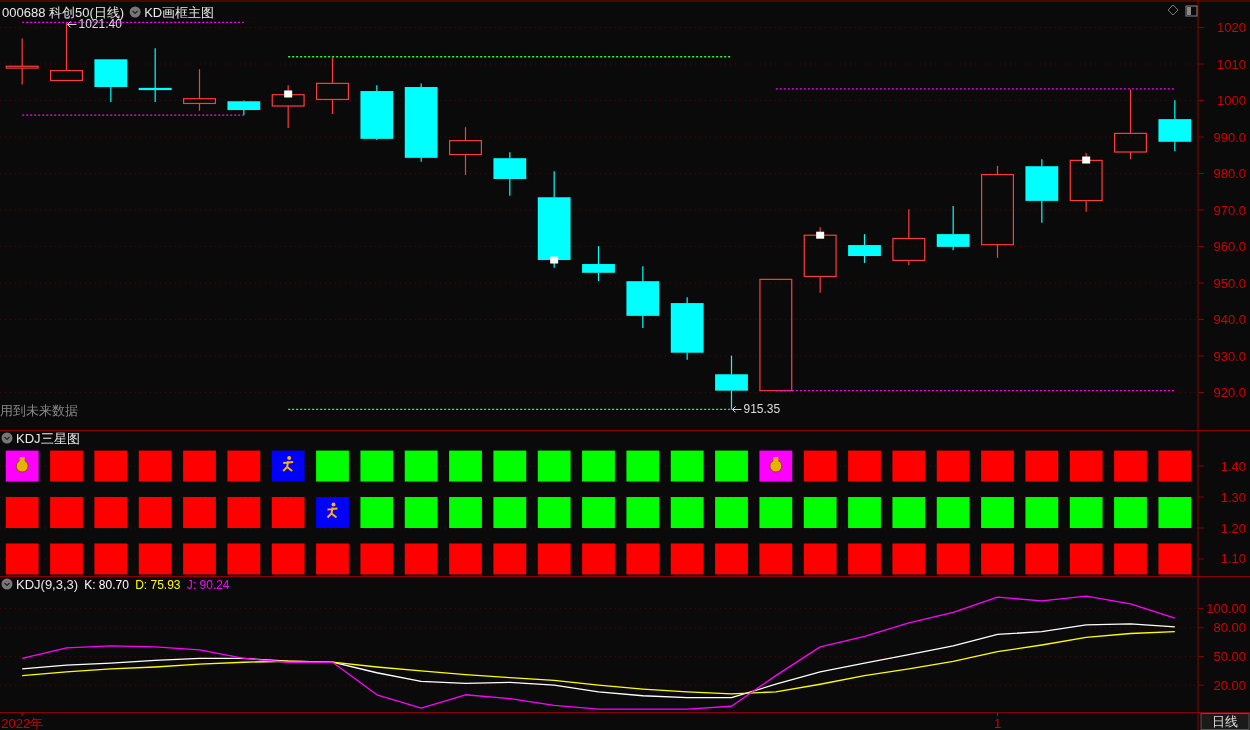 The height and width of the screenshot is (730, 1250). What do you see at coordinates (48, 438) in the screenshot?
I see `chart-title: KDJ三星图` at bounding box center [48, 438].